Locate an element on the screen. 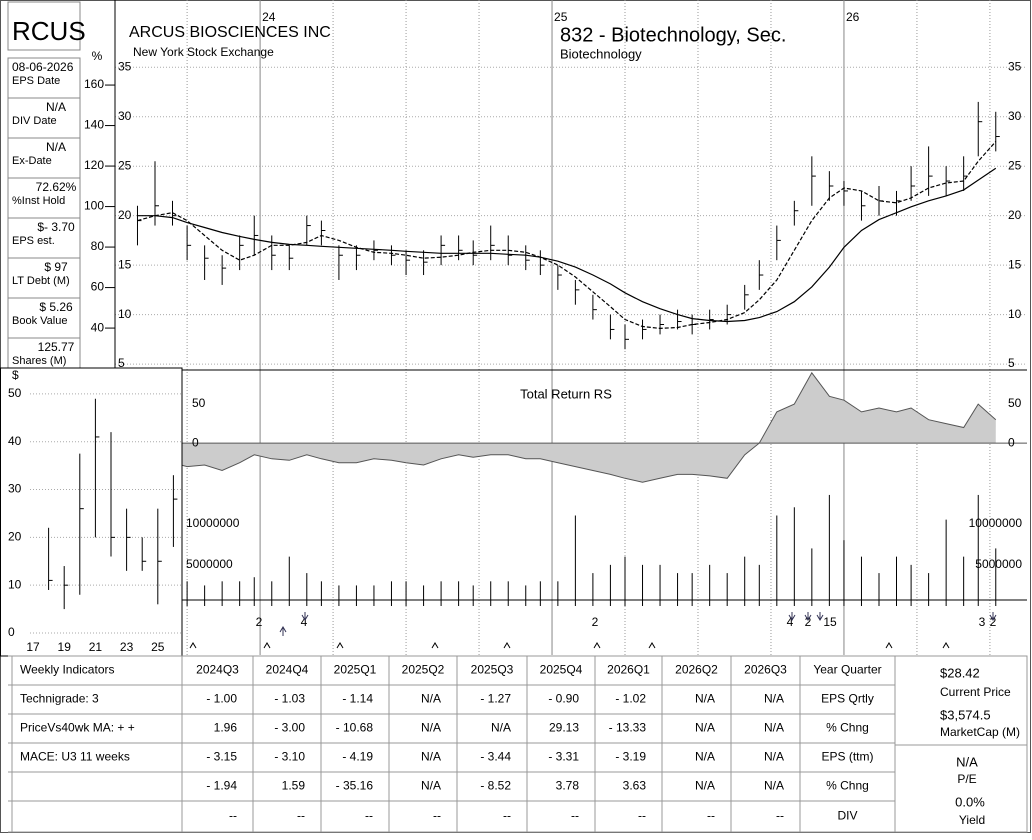 The height and width of the screenshot is (840, 1032). industry: Biotechnology is located at coordinates (601, 53).